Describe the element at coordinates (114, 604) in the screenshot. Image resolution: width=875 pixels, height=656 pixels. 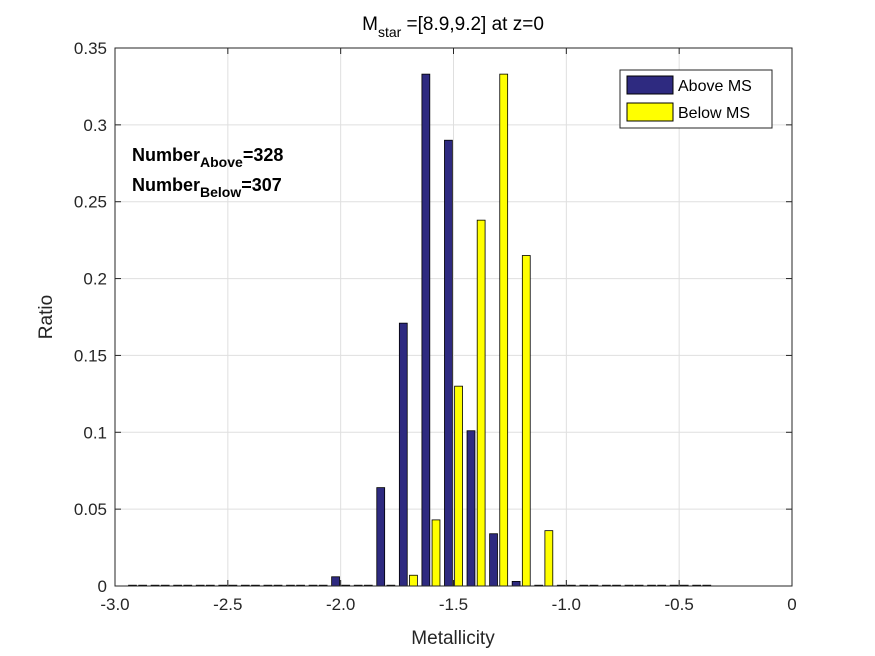
I see `x-tick-label: -3.0` at that location.